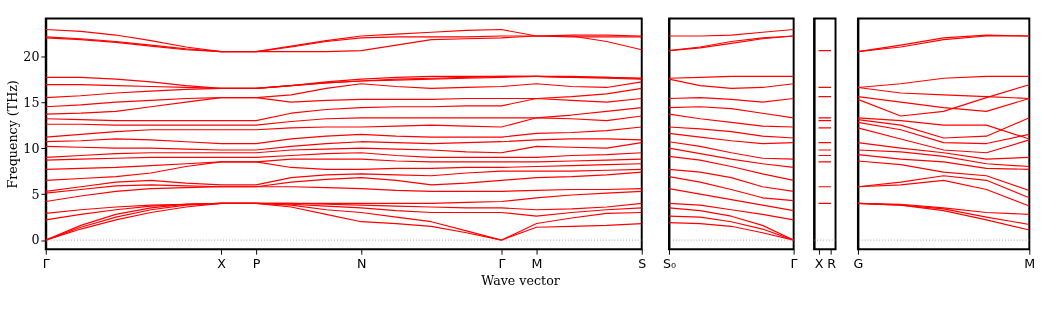 Image resolution: width=1041 pixels, height=310 pixels. I want to click on x-tick-label: S₀, so click(669, 264).